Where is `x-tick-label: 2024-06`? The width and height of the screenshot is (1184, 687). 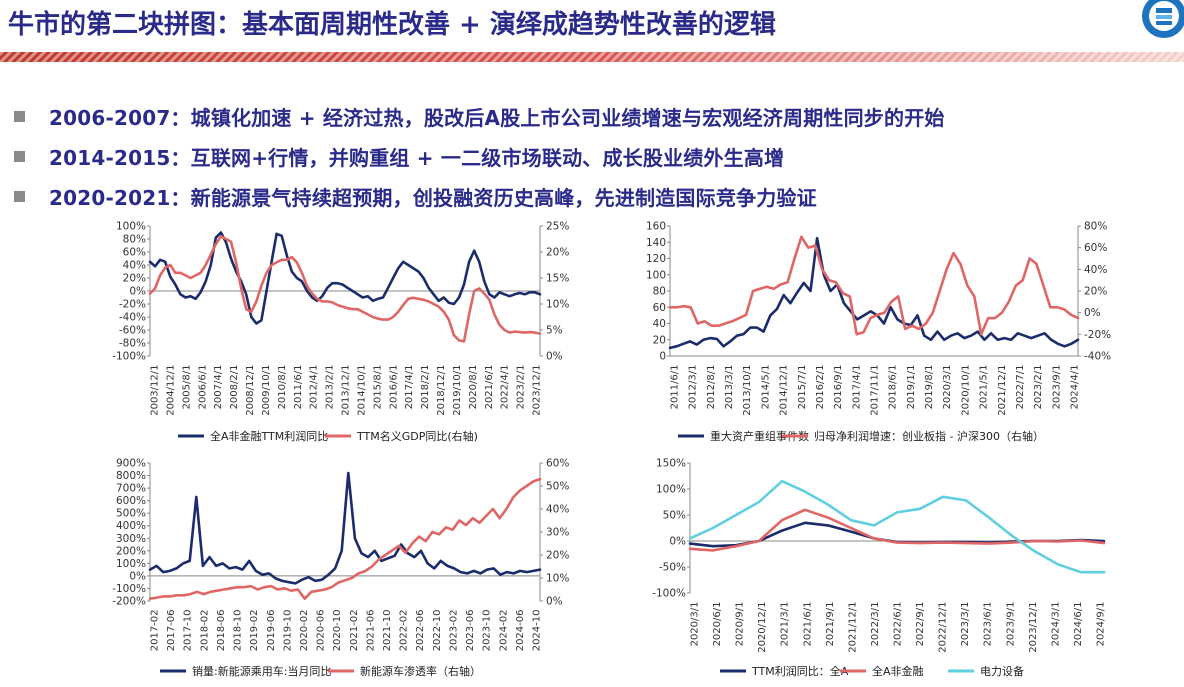
x-tick-label: 2024-06 is located at coordinates (520, 631).